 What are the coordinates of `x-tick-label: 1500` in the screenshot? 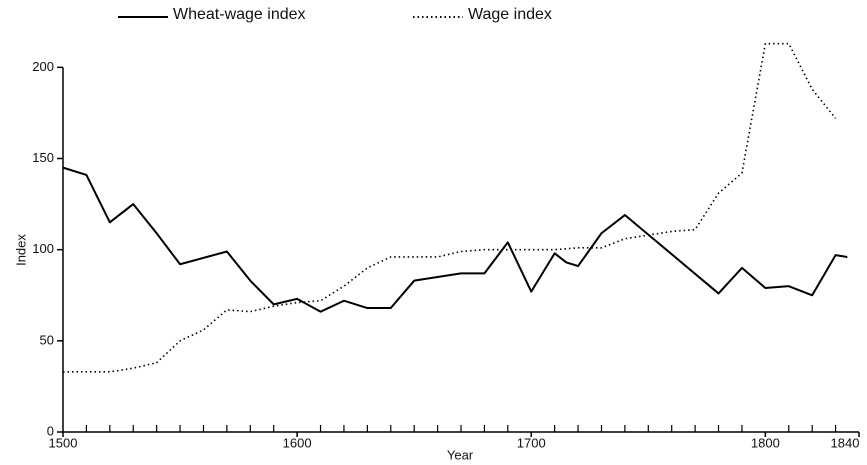 It's located at (63, 442).